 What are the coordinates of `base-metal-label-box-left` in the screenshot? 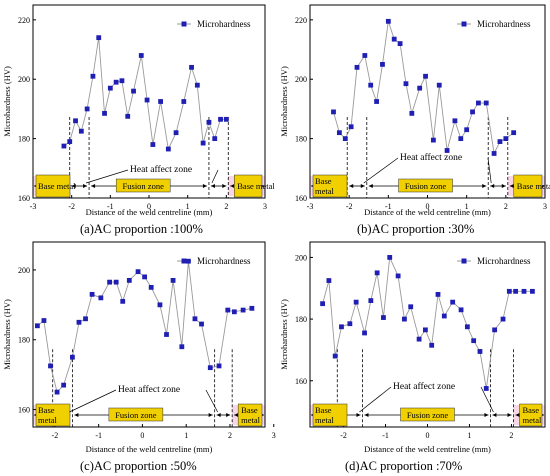 It's located at (53, 186).